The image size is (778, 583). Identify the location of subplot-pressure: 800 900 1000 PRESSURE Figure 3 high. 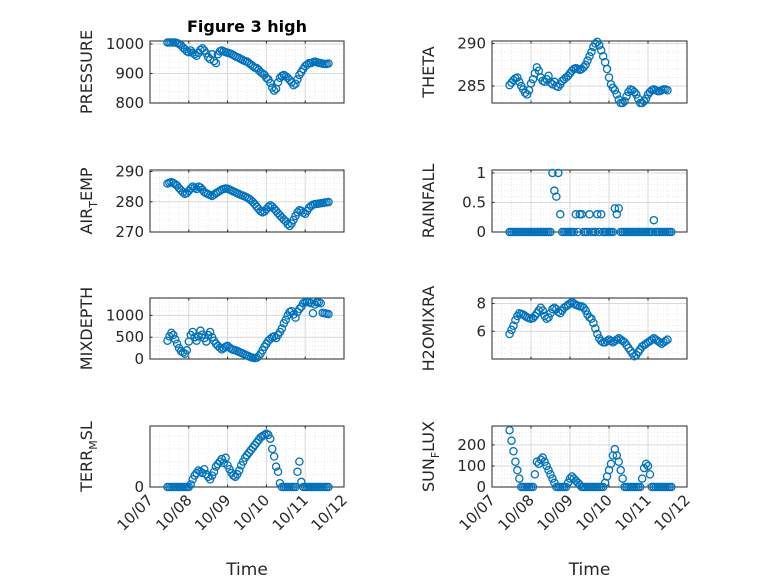
(211, 65).